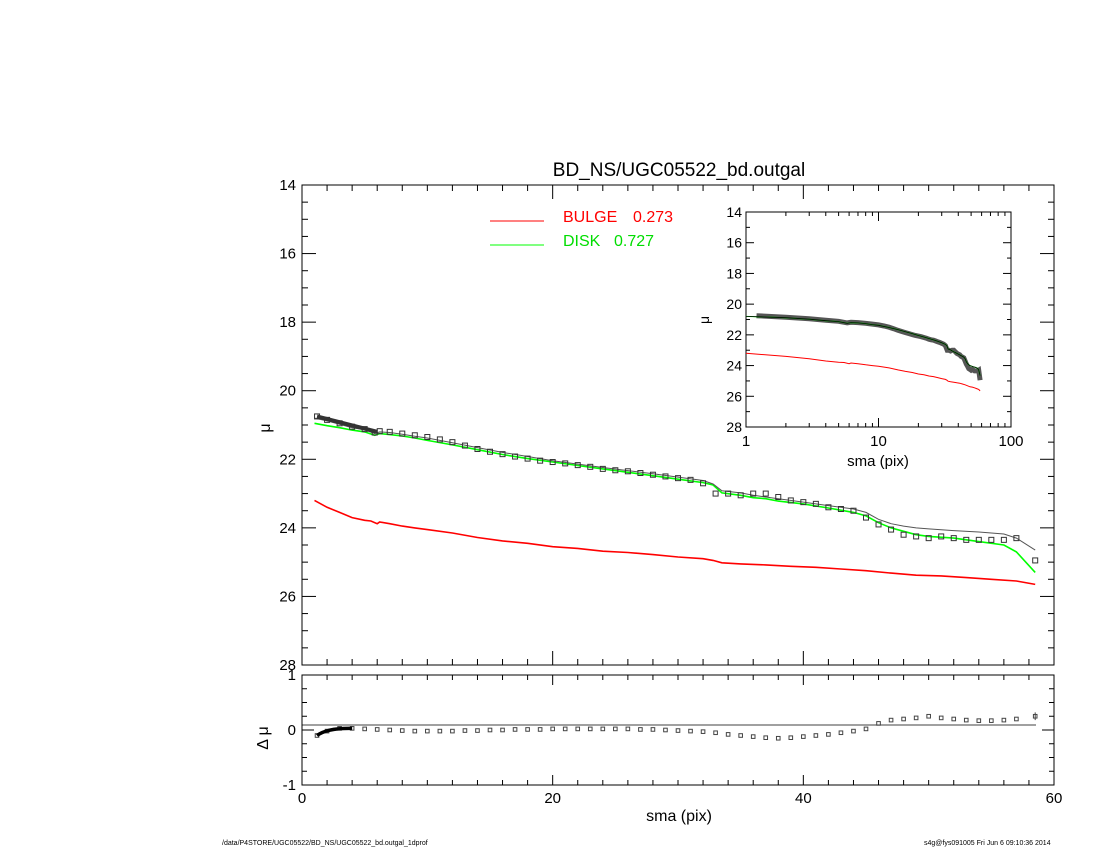  Describe the element at coordinates (1010, 441) in the screenshot. I see `inset-x-tick-label: 100` at that location.